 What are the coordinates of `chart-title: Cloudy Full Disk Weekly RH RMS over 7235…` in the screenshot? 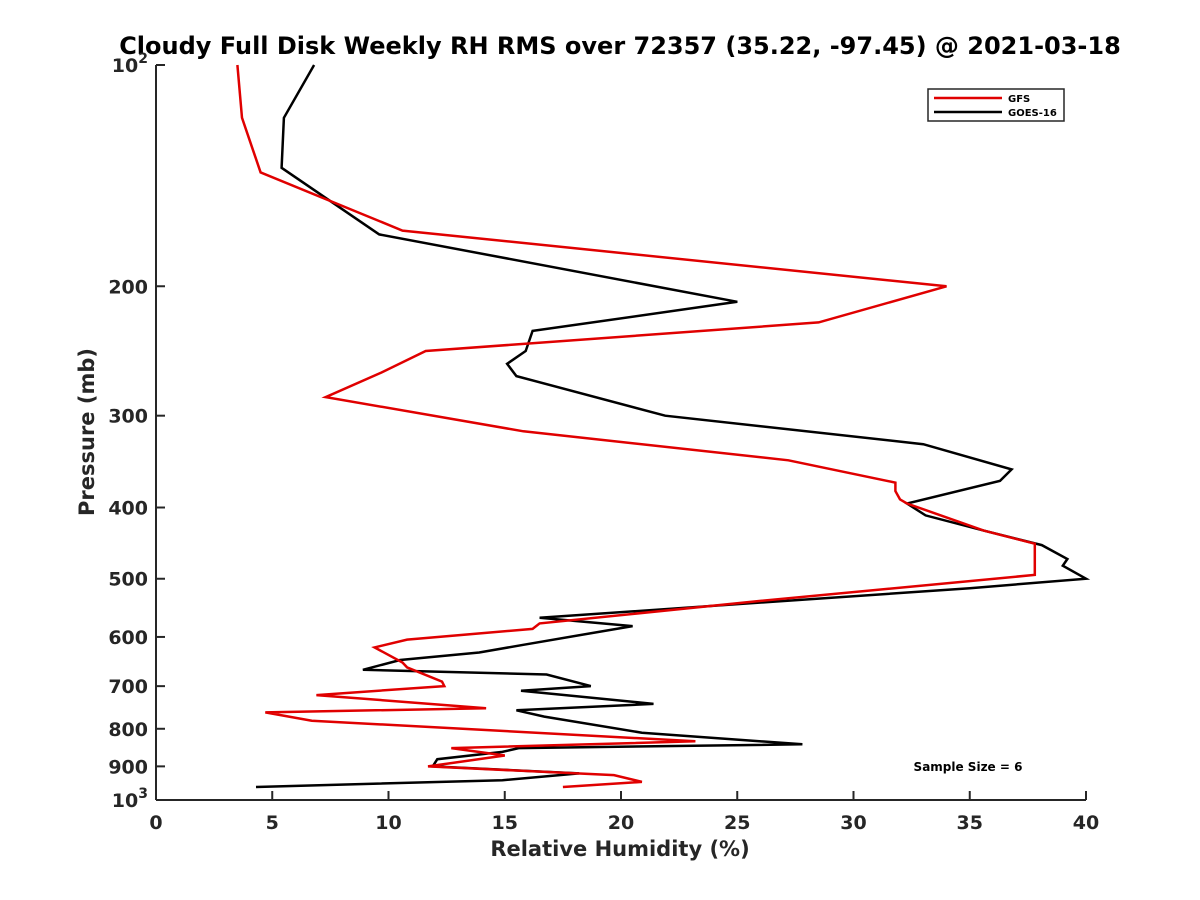 It's located at (620, 46).